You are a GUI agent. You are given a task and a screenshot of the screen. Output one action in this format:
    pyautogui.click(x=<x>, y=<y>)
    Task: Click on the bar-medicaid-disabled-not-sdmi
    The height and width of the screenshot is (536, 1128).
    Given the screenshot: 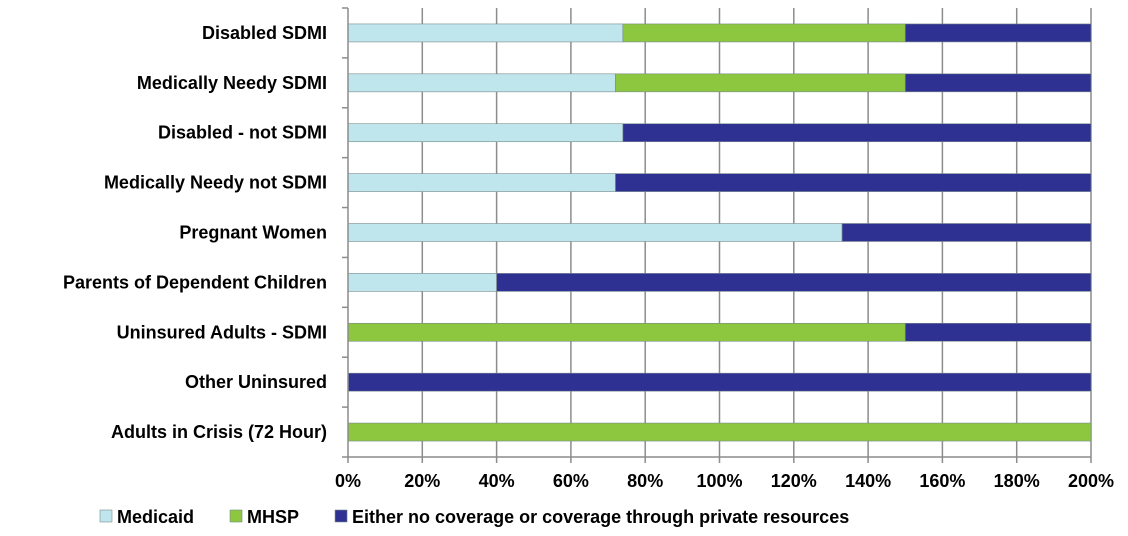 What is the action you would take?
    pyautogui.click(x=485, y=133)
    